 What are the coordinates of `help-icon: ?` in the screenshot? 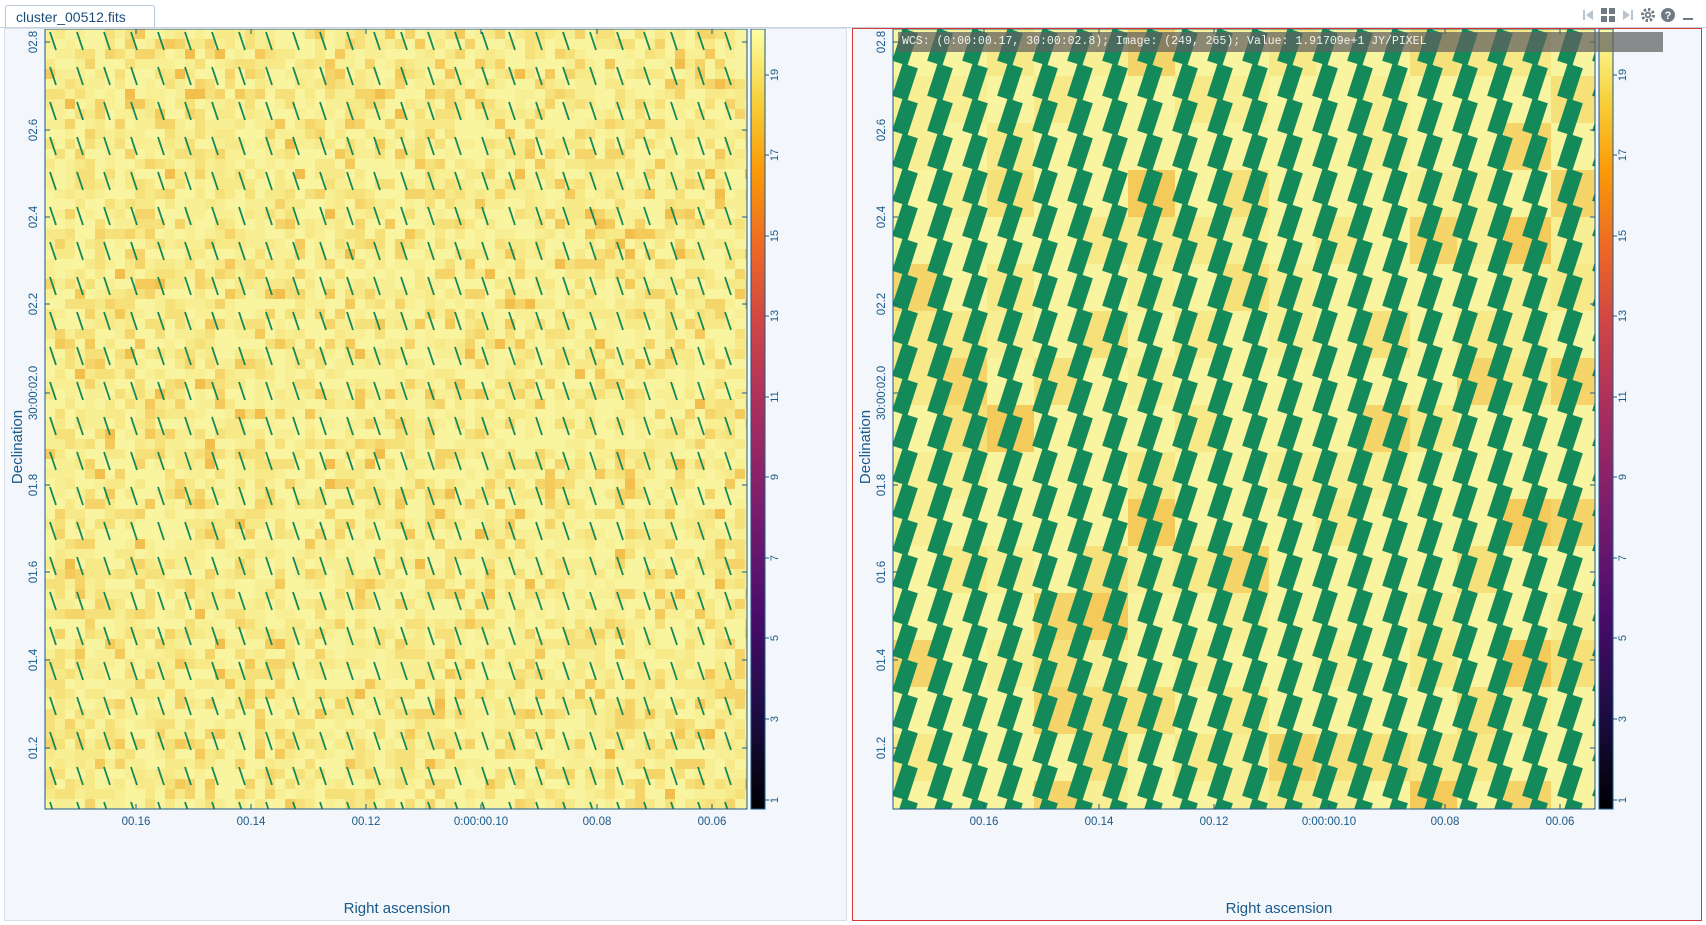 It's located at (1668, 15).